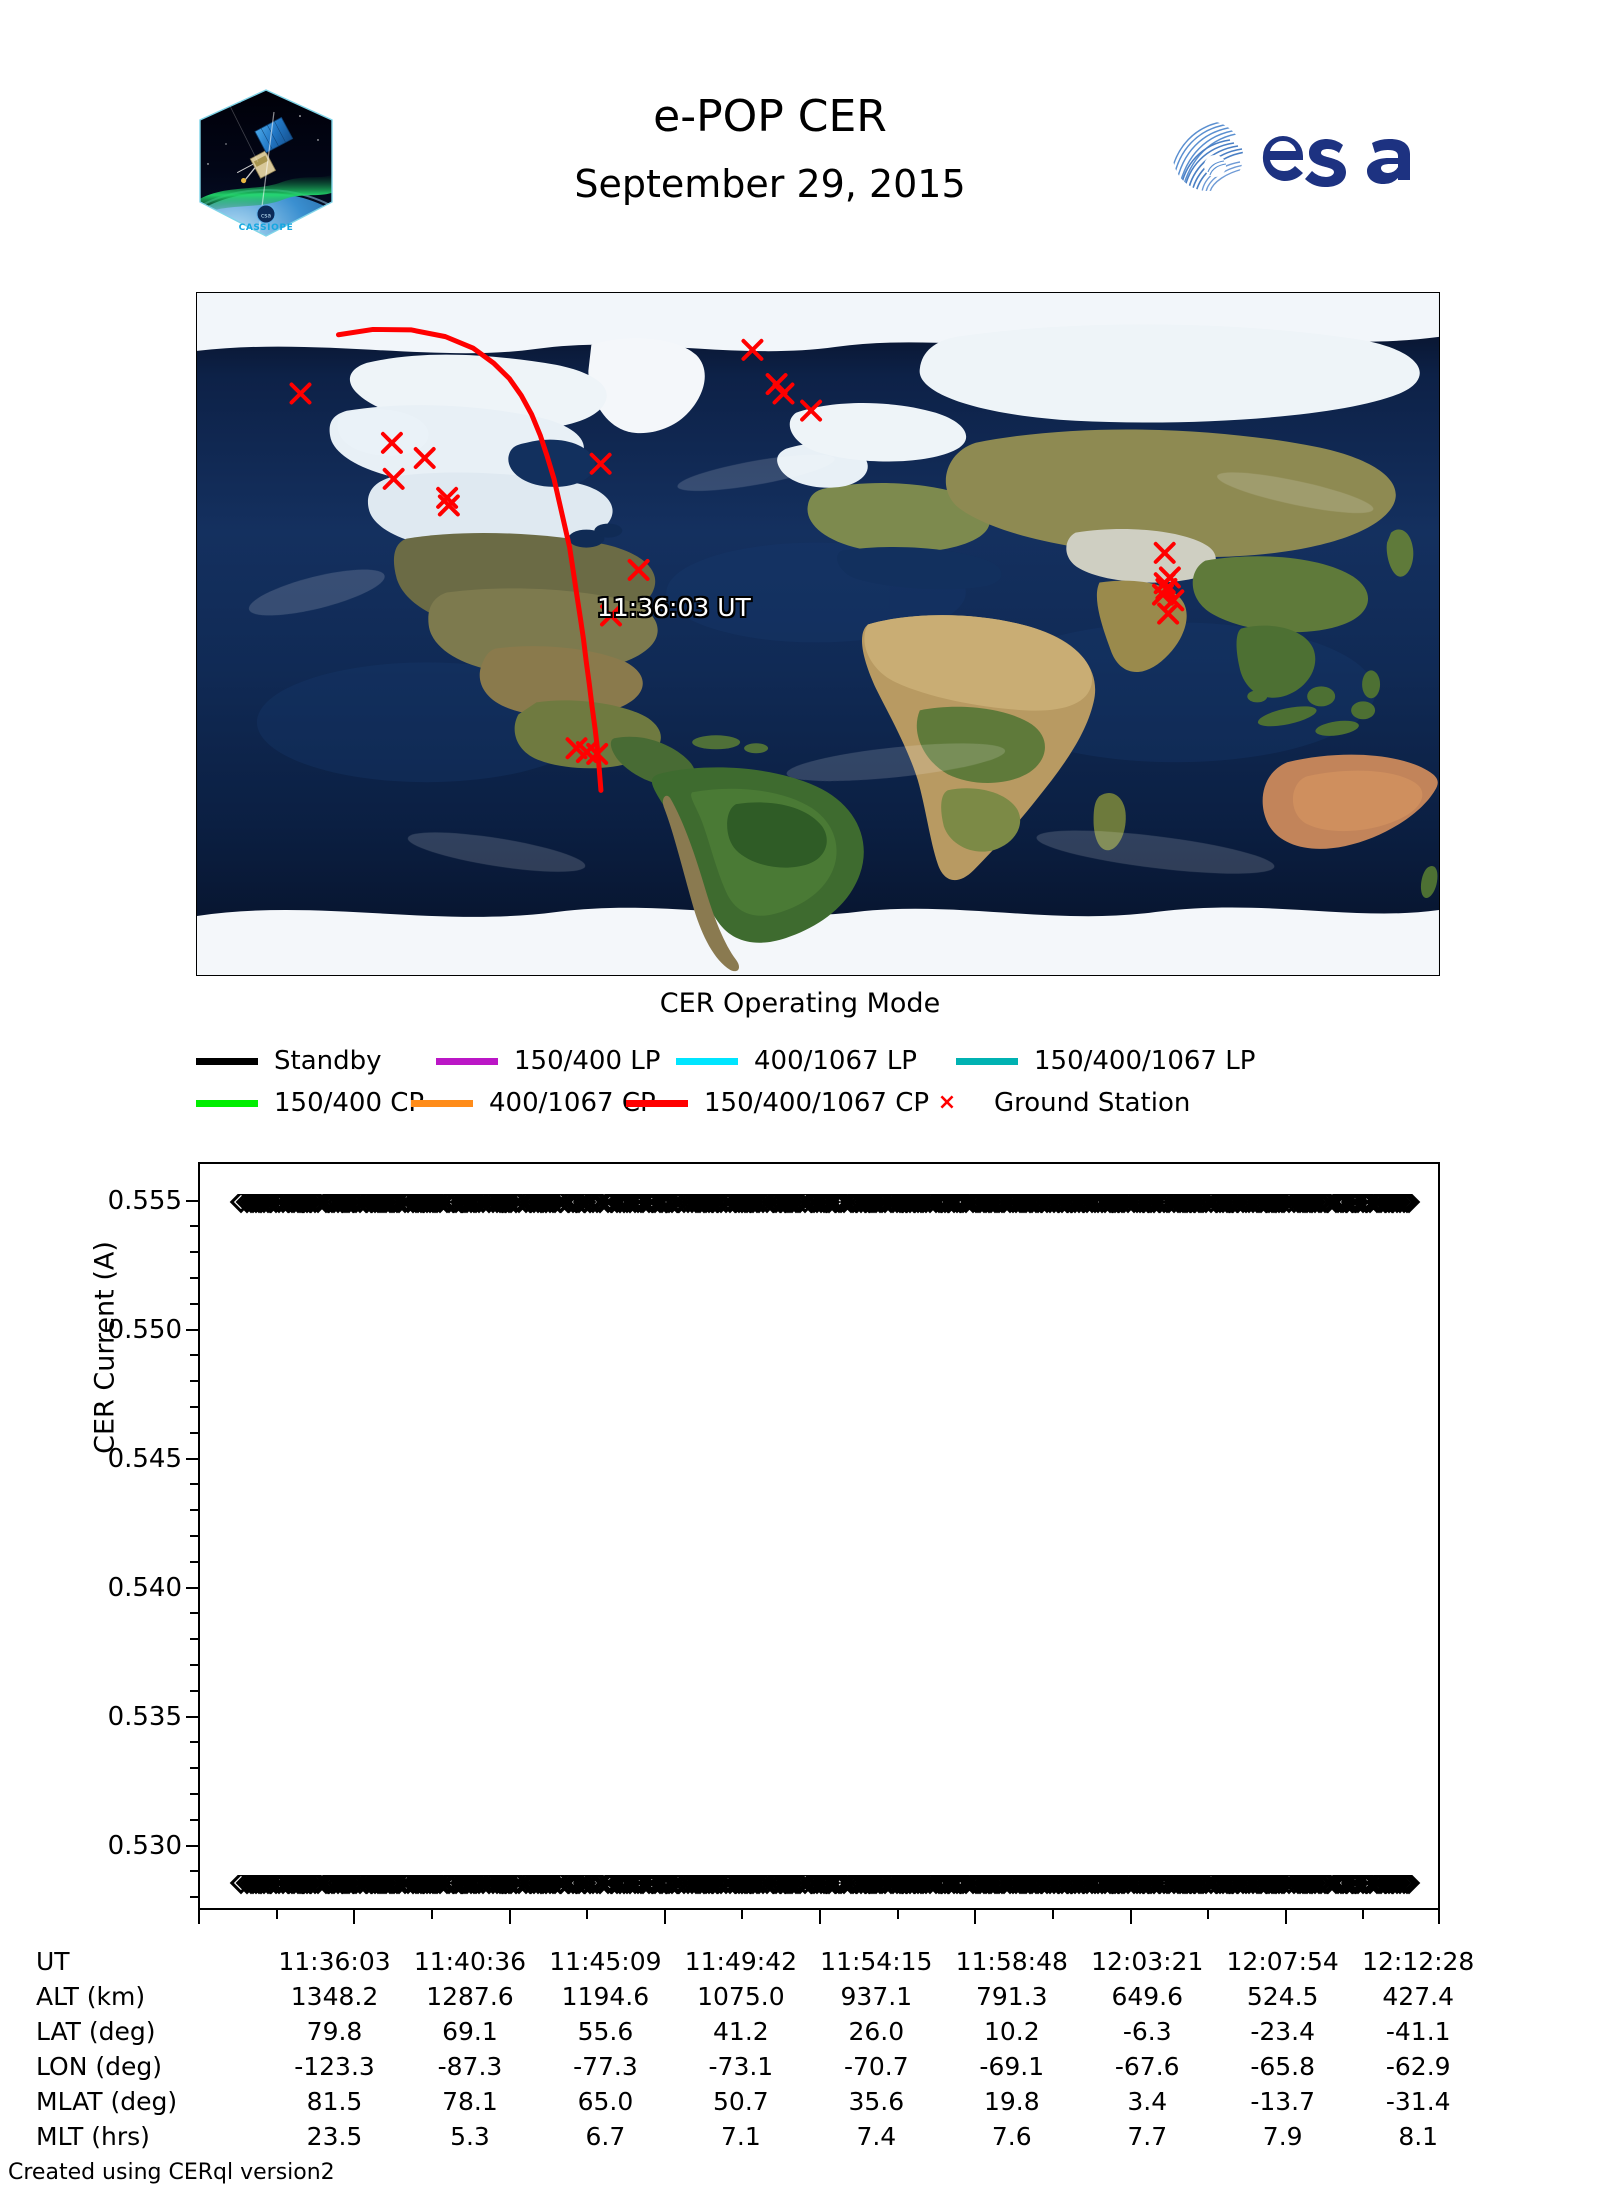 The image size is (1600, 2200). I want to click on legend-item: 150/400 CP, so click(310, 1103).